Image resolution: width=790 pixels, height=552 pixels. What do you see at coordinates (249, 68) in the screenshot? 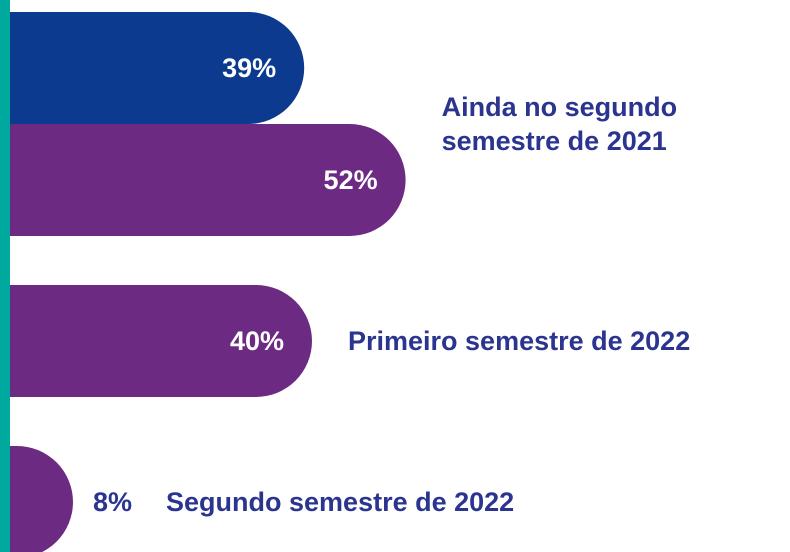
I see `value-label: 39%` at bounding box center [249, 68].